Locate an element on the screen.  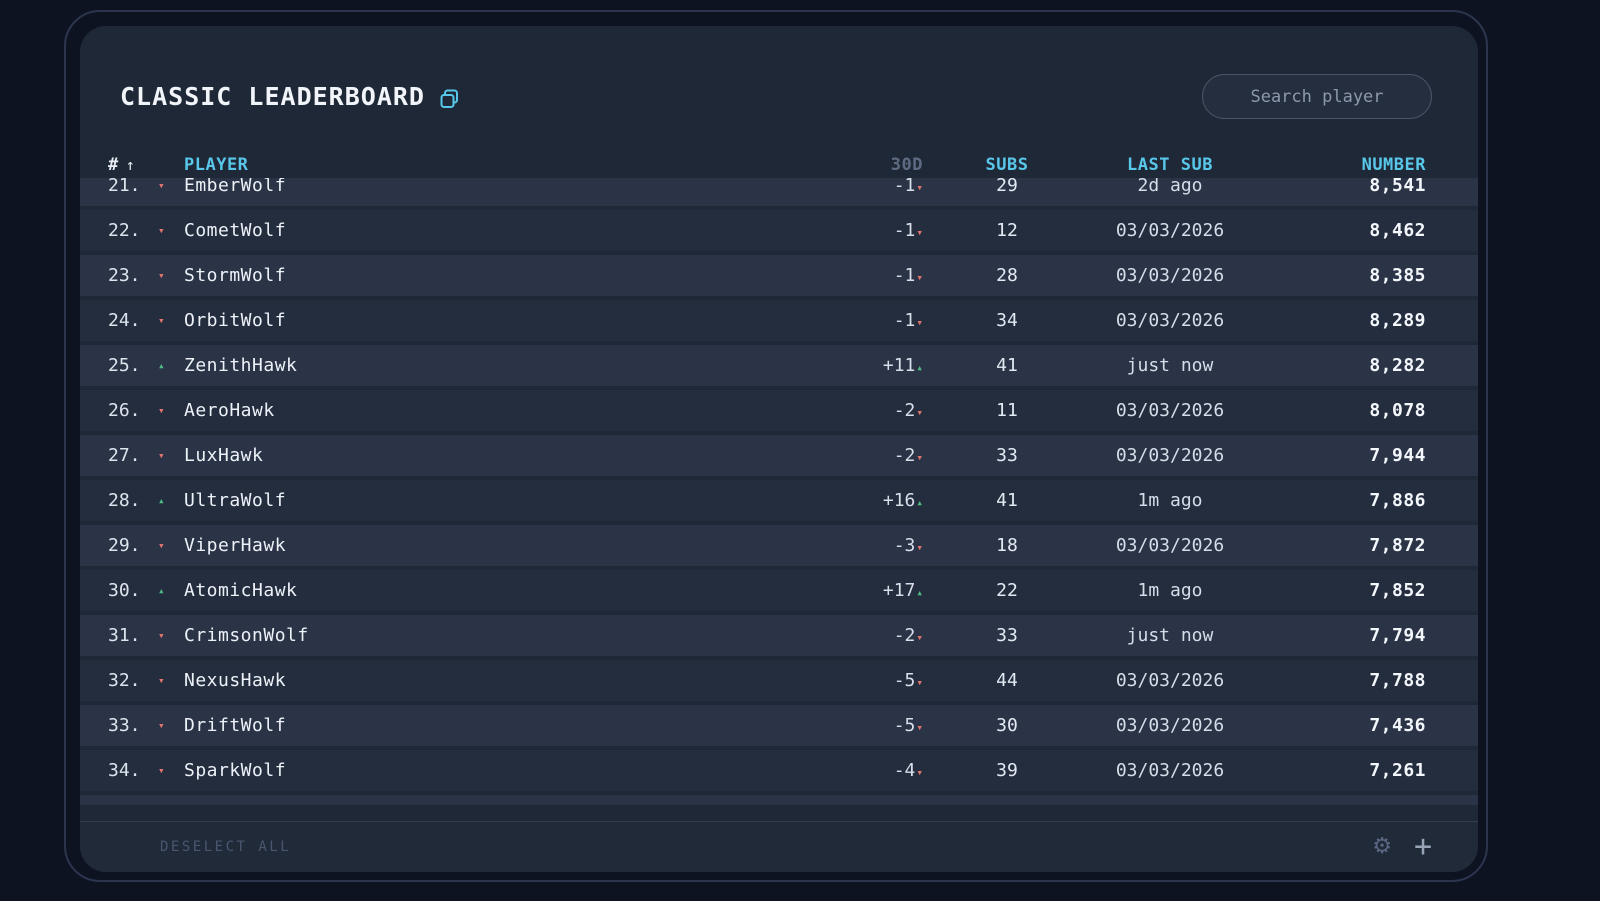
copy-button is located at coordinates (450, 99).